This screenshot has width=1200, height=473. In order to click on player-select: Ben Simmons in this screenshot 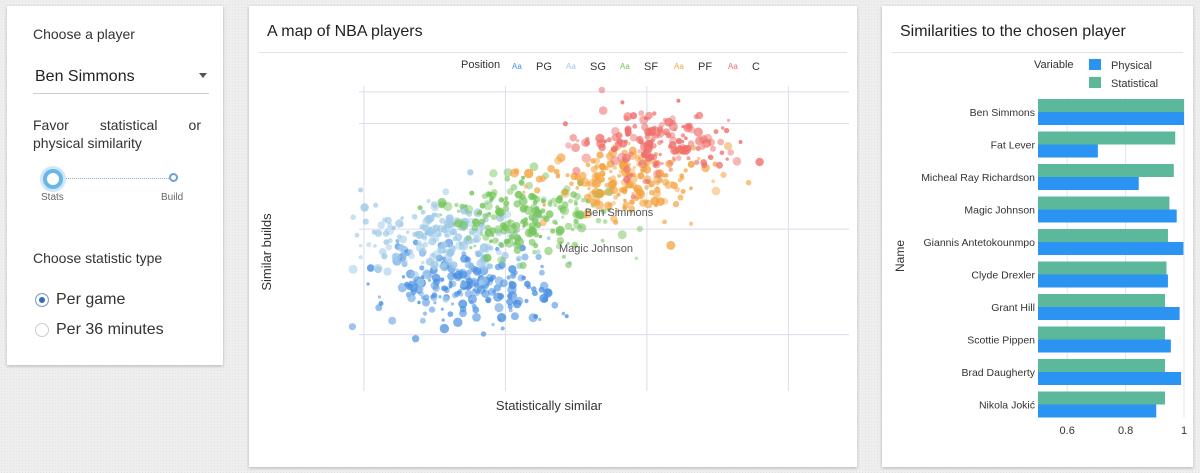, I will do `click(121, 78)`.